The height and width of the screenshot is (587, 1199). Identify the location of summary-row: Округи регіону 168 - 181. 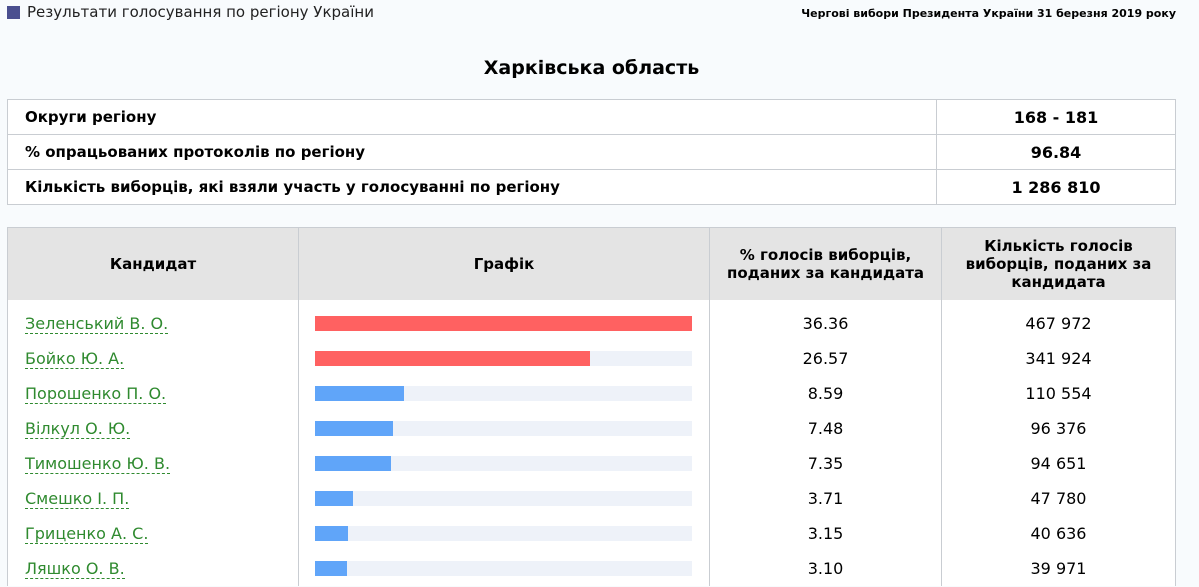
(591, 117).